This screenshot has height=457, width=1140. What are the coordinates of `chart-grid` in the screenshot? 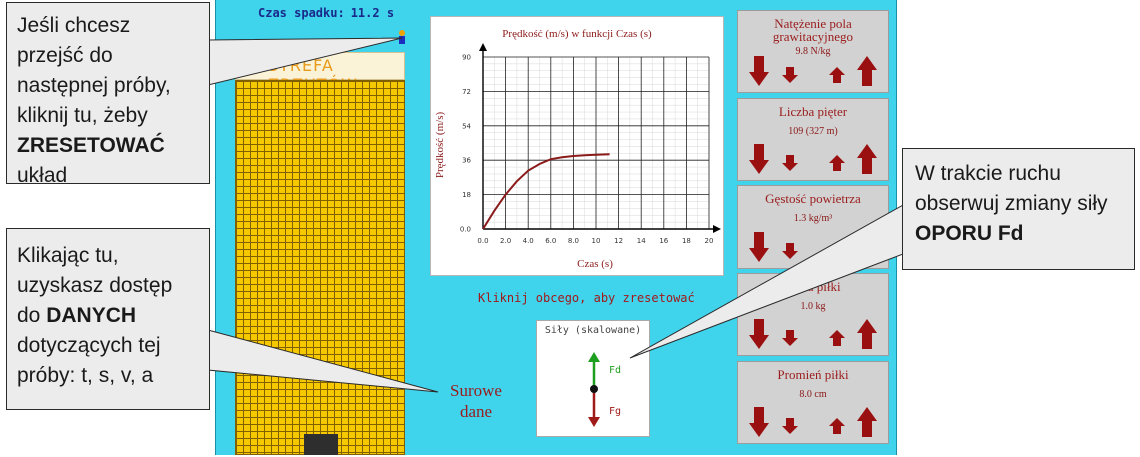 It's located at (600, 138).